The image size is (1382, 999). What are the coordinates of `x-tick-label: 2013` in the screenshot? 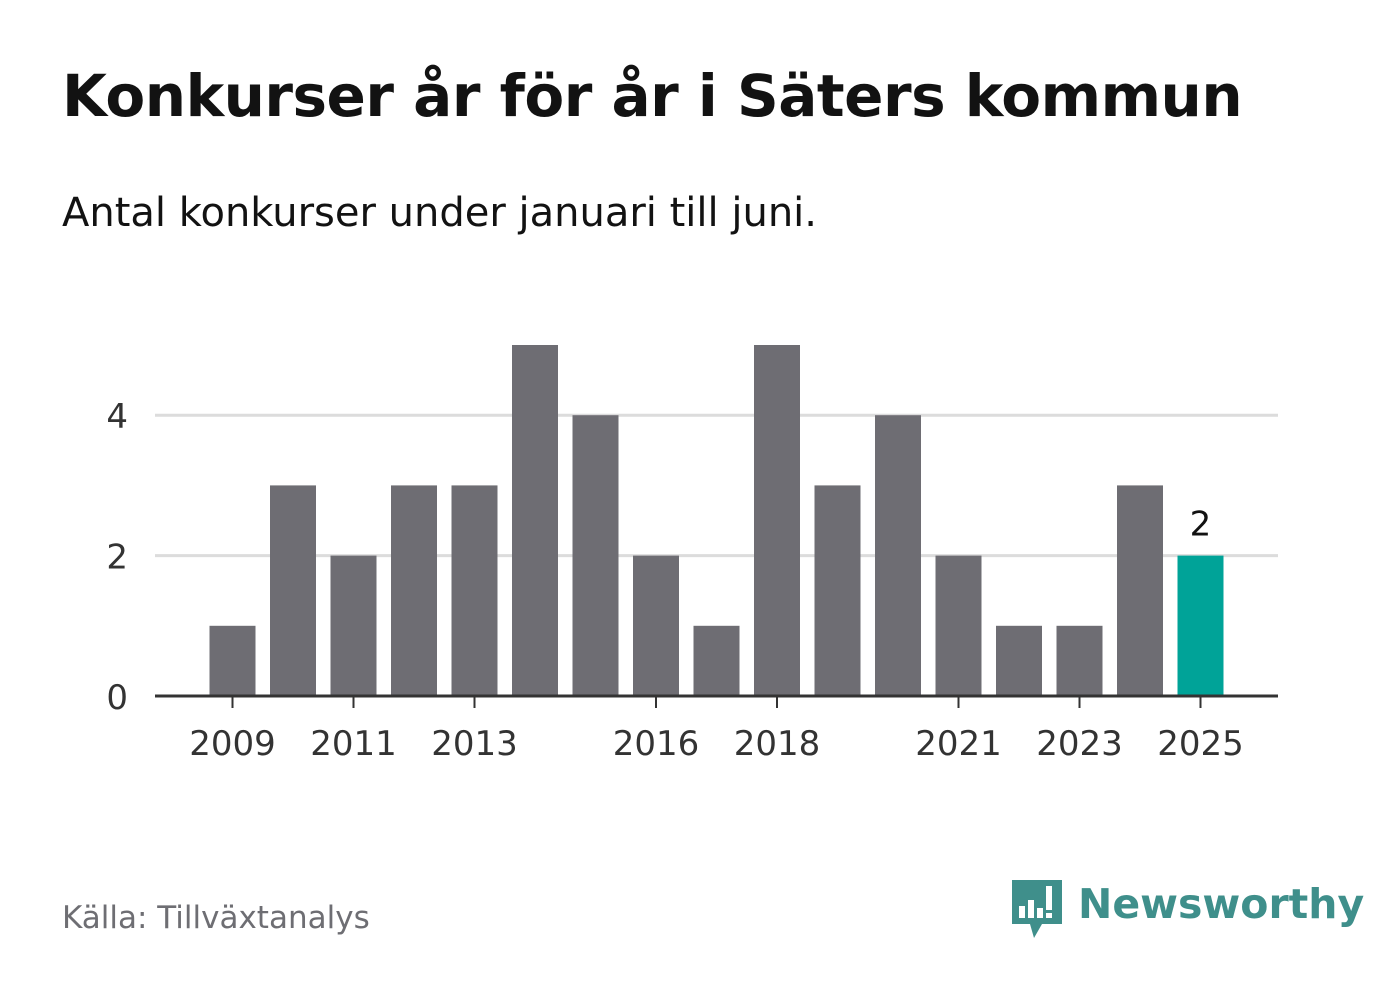 It's located at (474, 744).